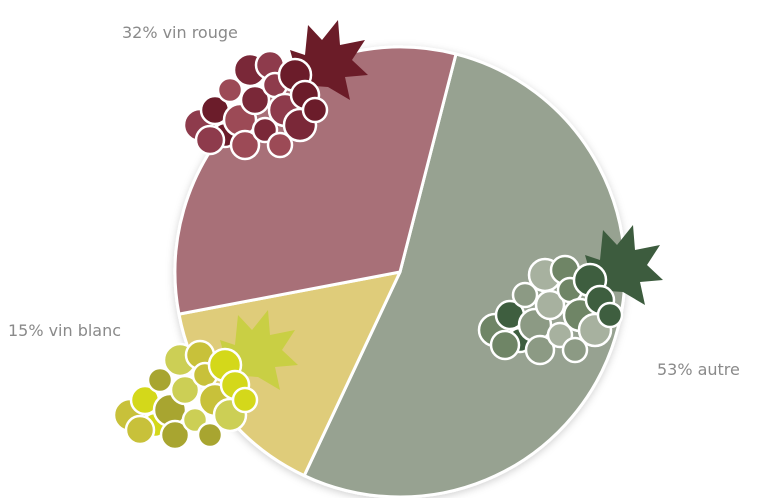 The width and height of the screenshot is (760, 498). Describe the element at coordinates (719, 369) in the screenshot. I see `category-label: autre` at that location.